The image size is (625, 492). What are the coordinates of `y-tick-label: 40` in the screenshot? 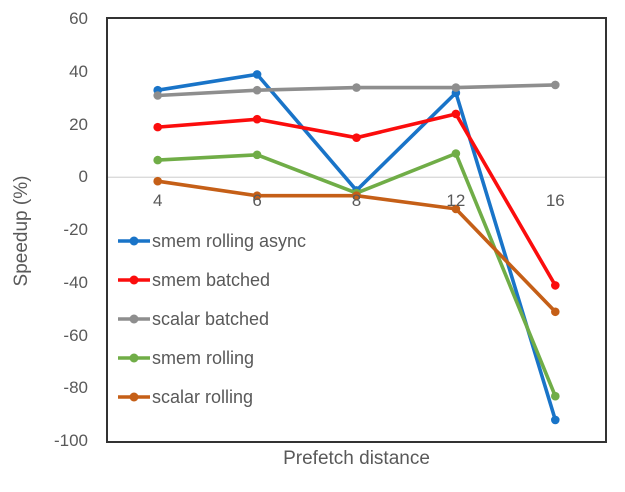 It's located at (78, 71).